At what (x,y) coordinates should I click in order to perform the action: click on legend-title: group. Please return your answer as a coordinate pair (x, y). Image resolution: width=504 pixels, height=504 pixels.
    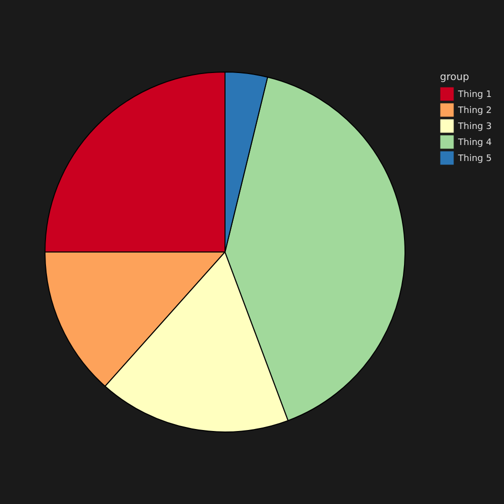
    Looking at the image, I should click on (455, 77).